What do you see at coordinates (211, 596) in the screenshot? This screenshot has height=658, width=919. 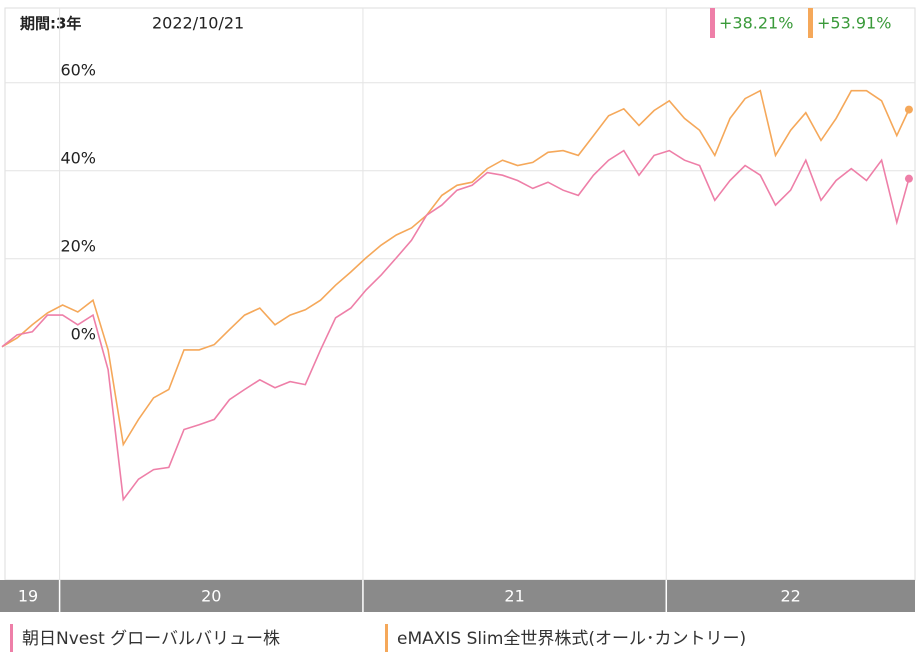 I see `x-tick-label: 20` at bounding box center [211, 596].